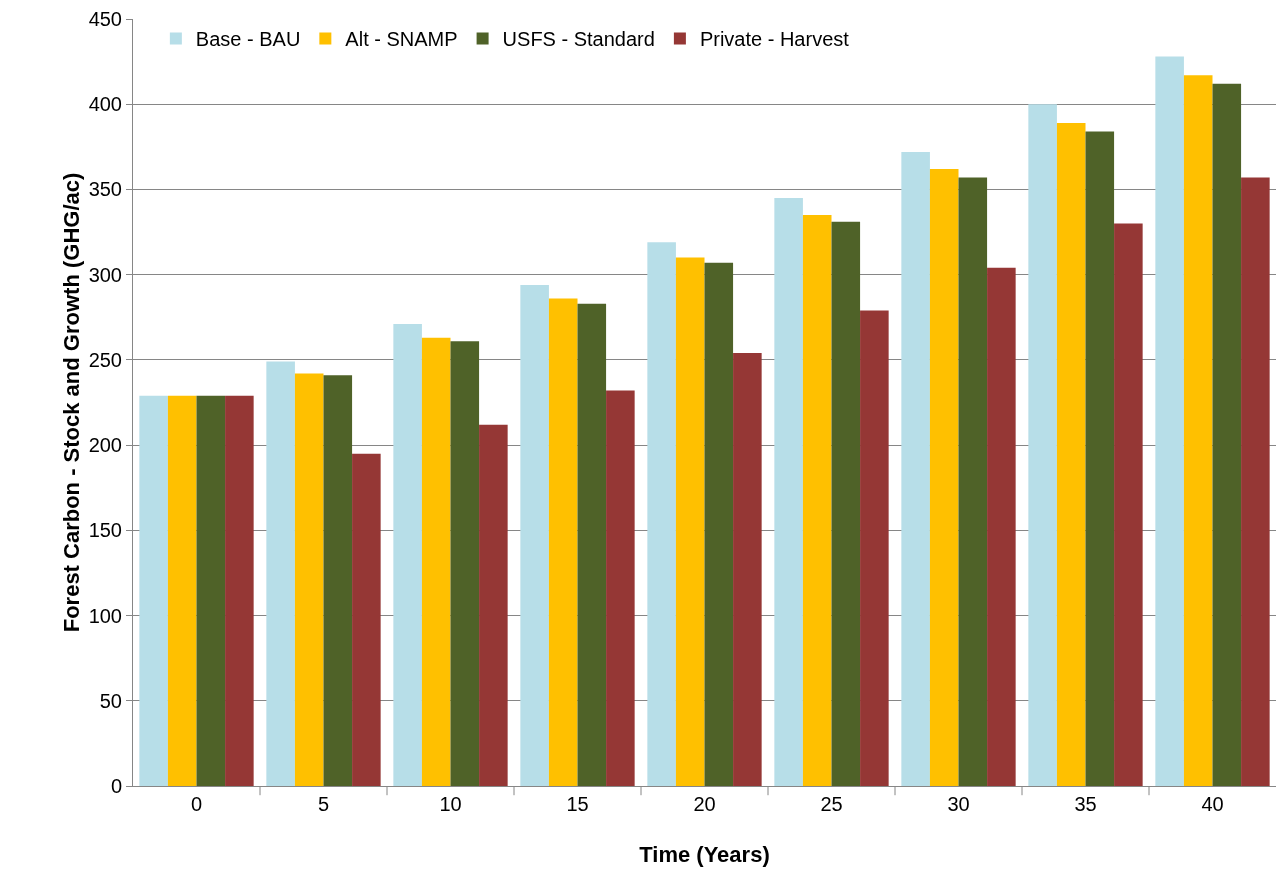 The image size is (1280, 883). What do you see at coordinates (105, 189) in the screenshot?
I see `y-tick-label: 350` at bounding box center [105, 189].